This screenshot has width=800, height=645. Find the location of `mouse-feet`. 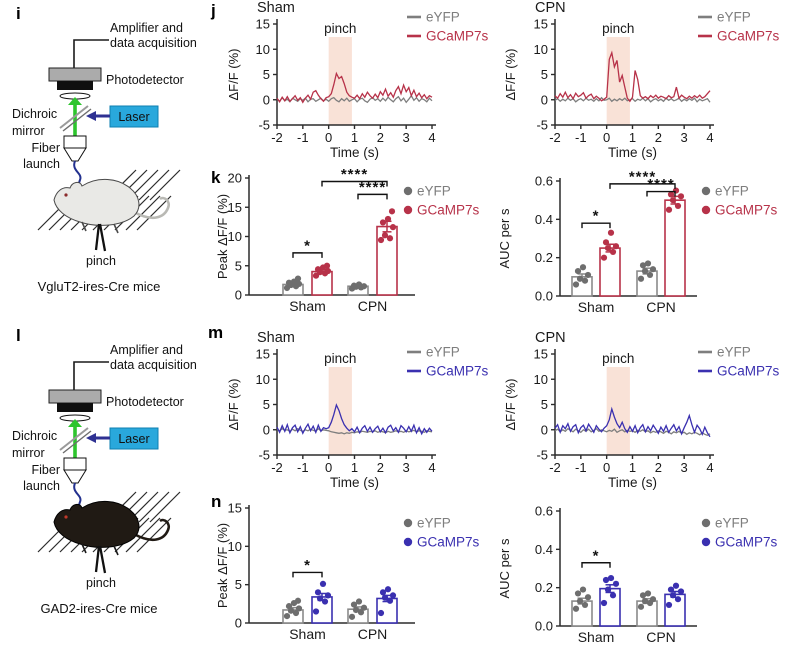

mouse-feet is located at coordinates (100, 549).